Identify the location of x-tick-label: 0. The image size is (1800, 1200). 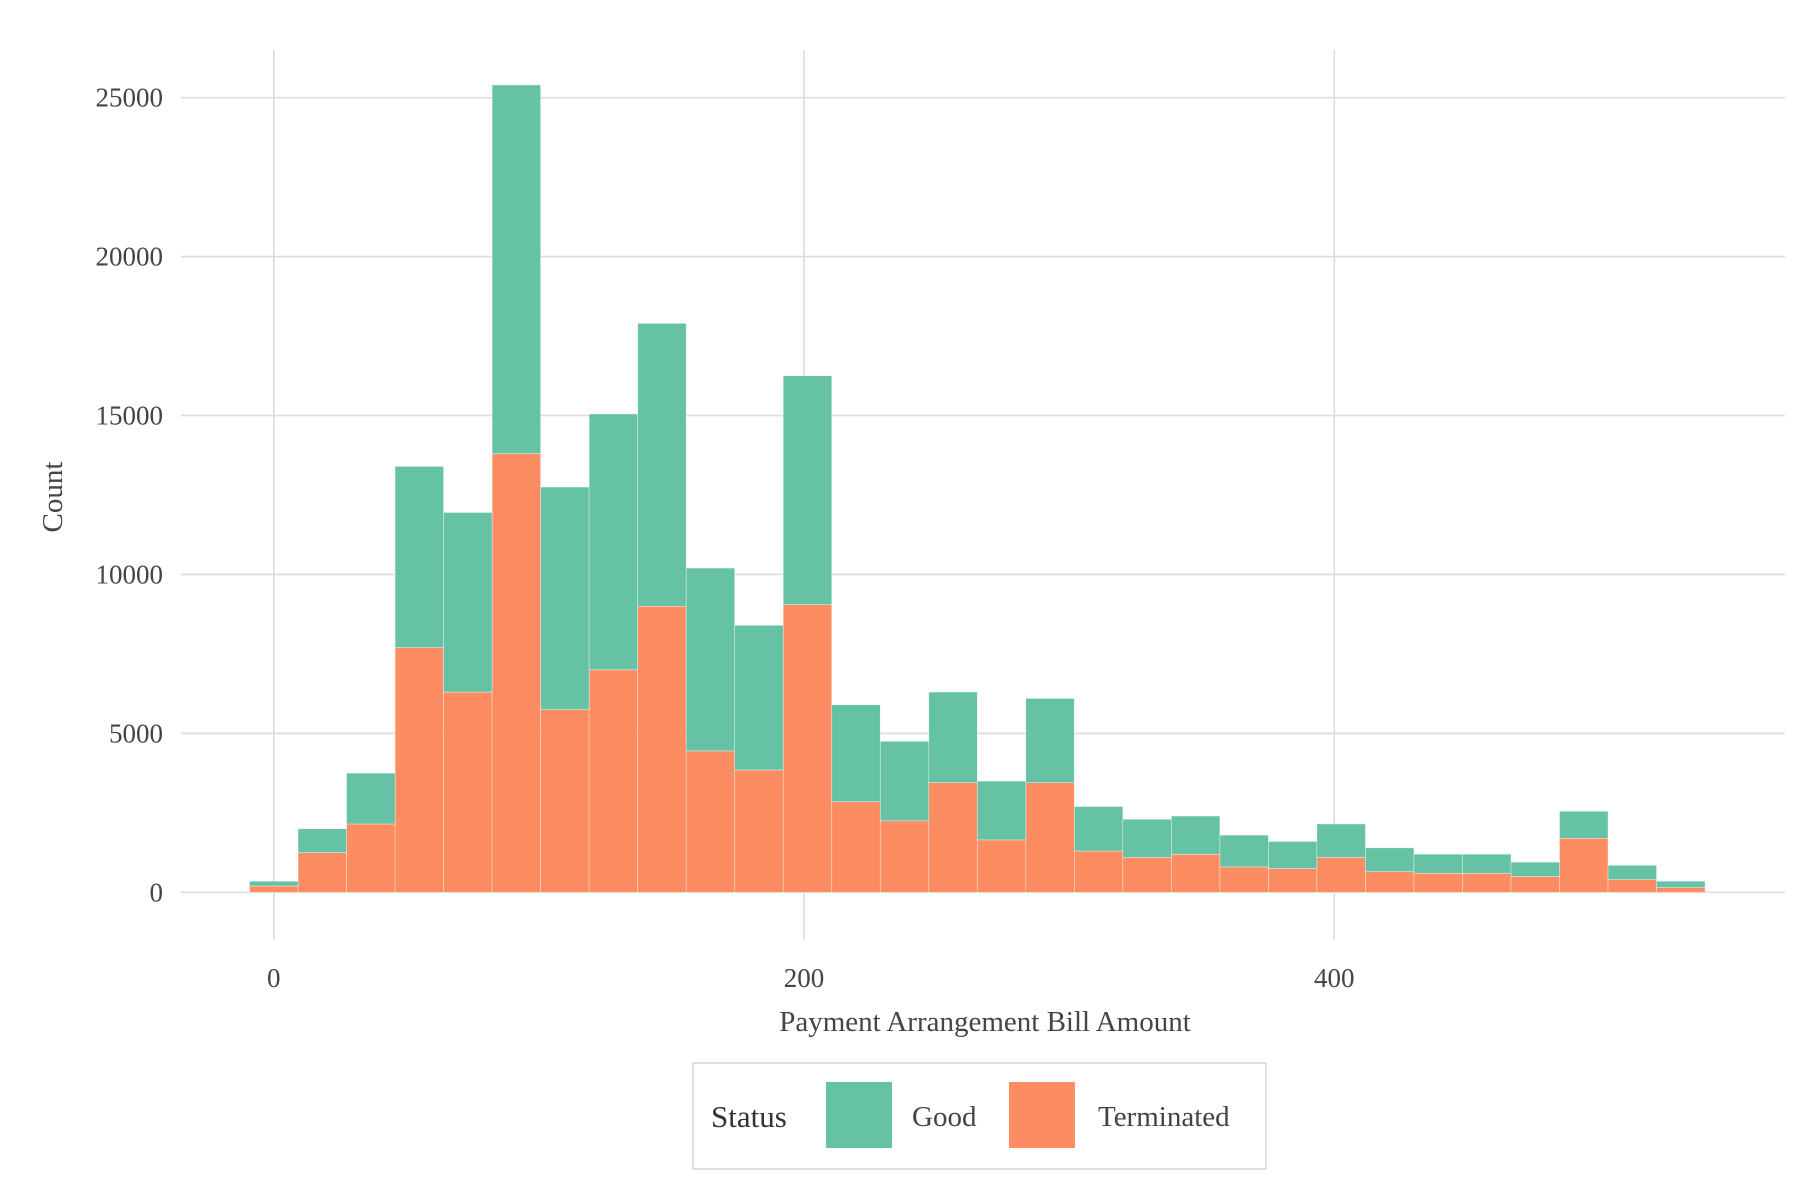
(274, 978).